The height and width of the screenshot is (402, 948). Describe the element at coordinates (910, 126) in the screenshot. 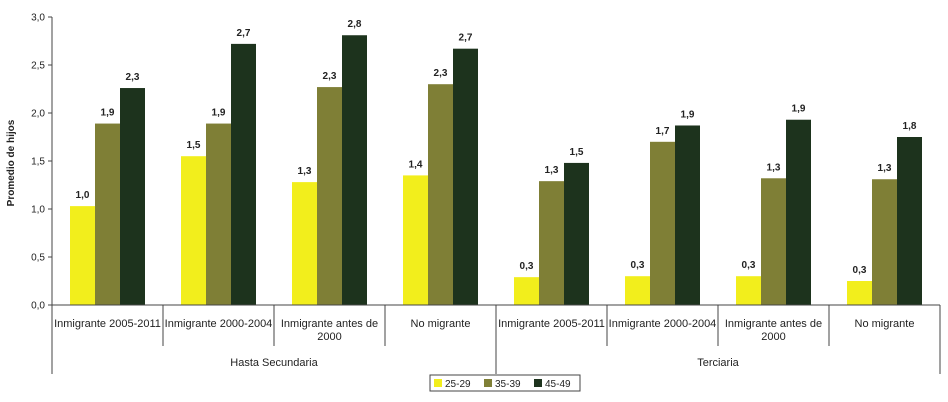

I see `data-label: 1,8` at that location.